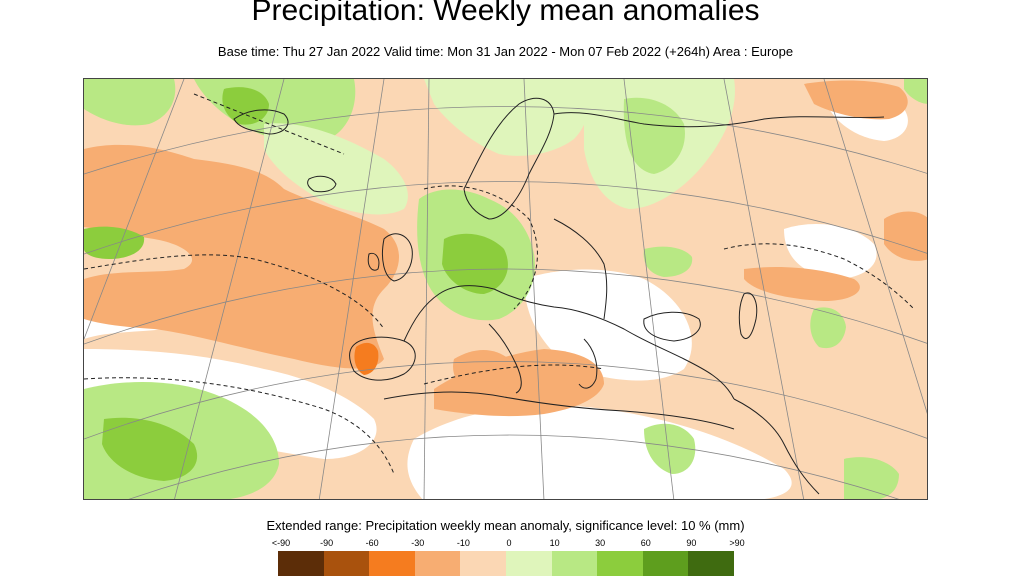 The image size is (1024, 576). Describe the element at coordinates (856, 100) in the screenshot. I see `dry-anomaly-arctic-east` at that location.